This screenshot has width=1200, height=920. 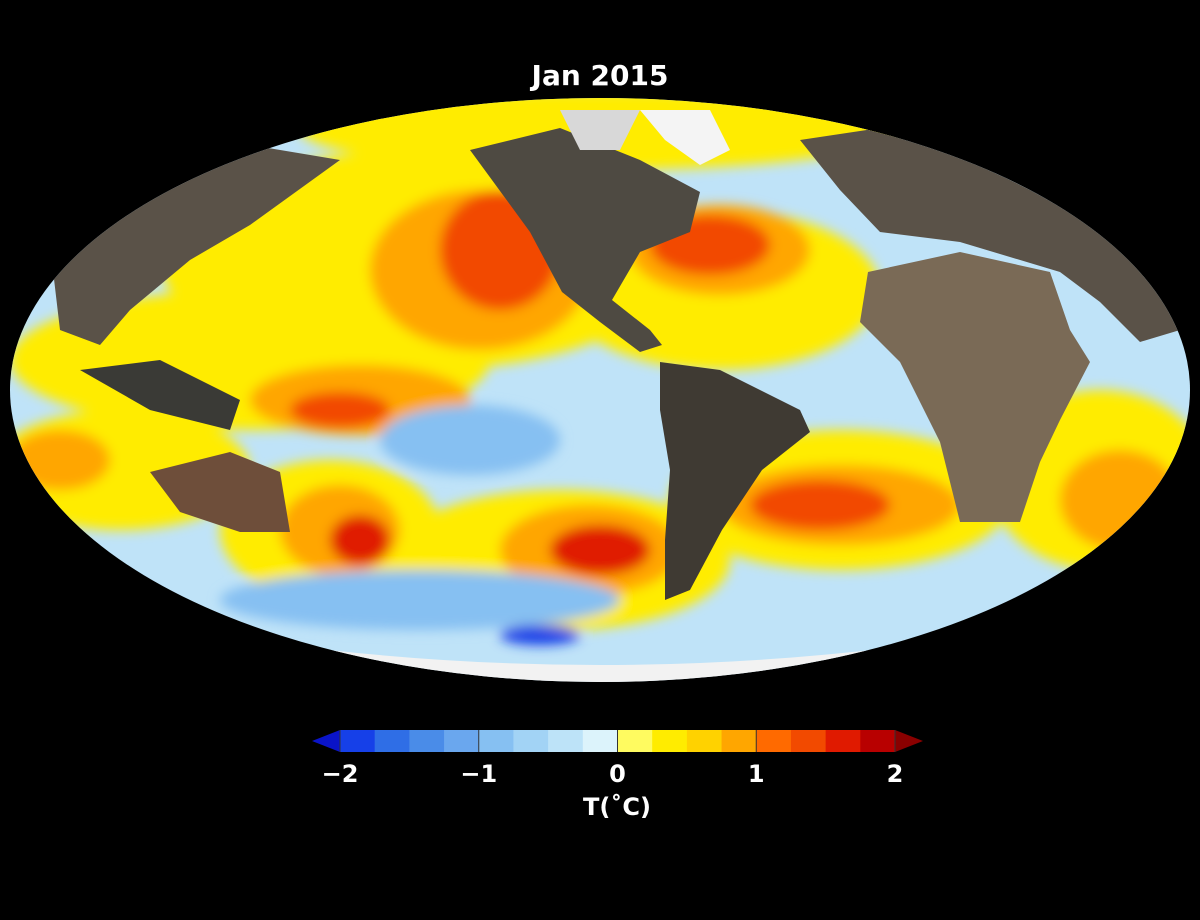 I want to click on colorbar-tick-label: −2, so click(x=340, y=774).